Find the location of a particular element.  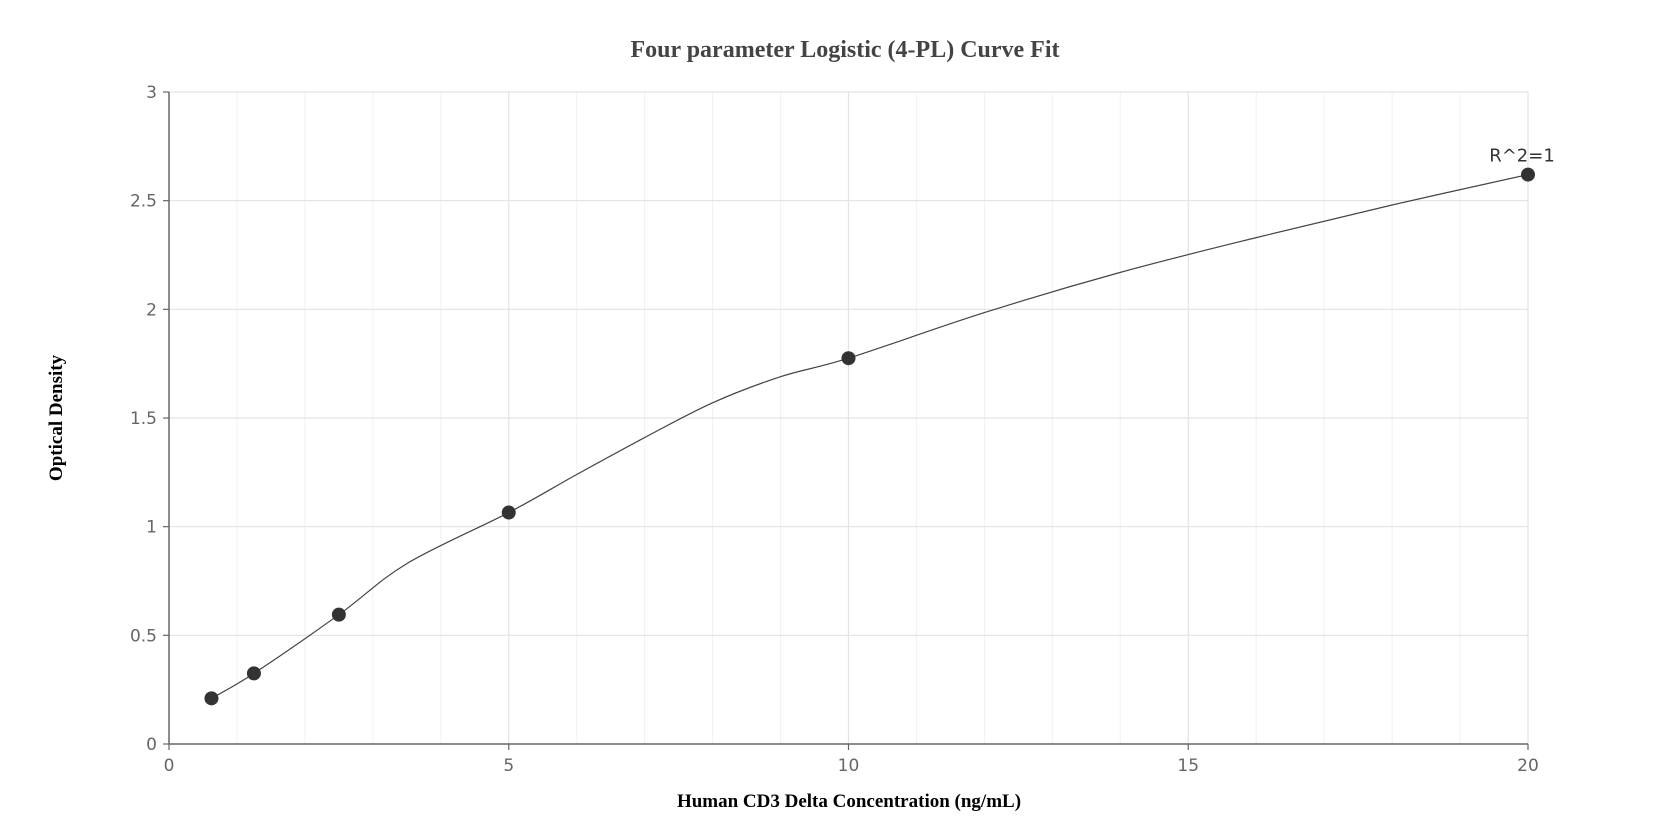

x-tick-label: 20 is located at coordinates (1528, 766).